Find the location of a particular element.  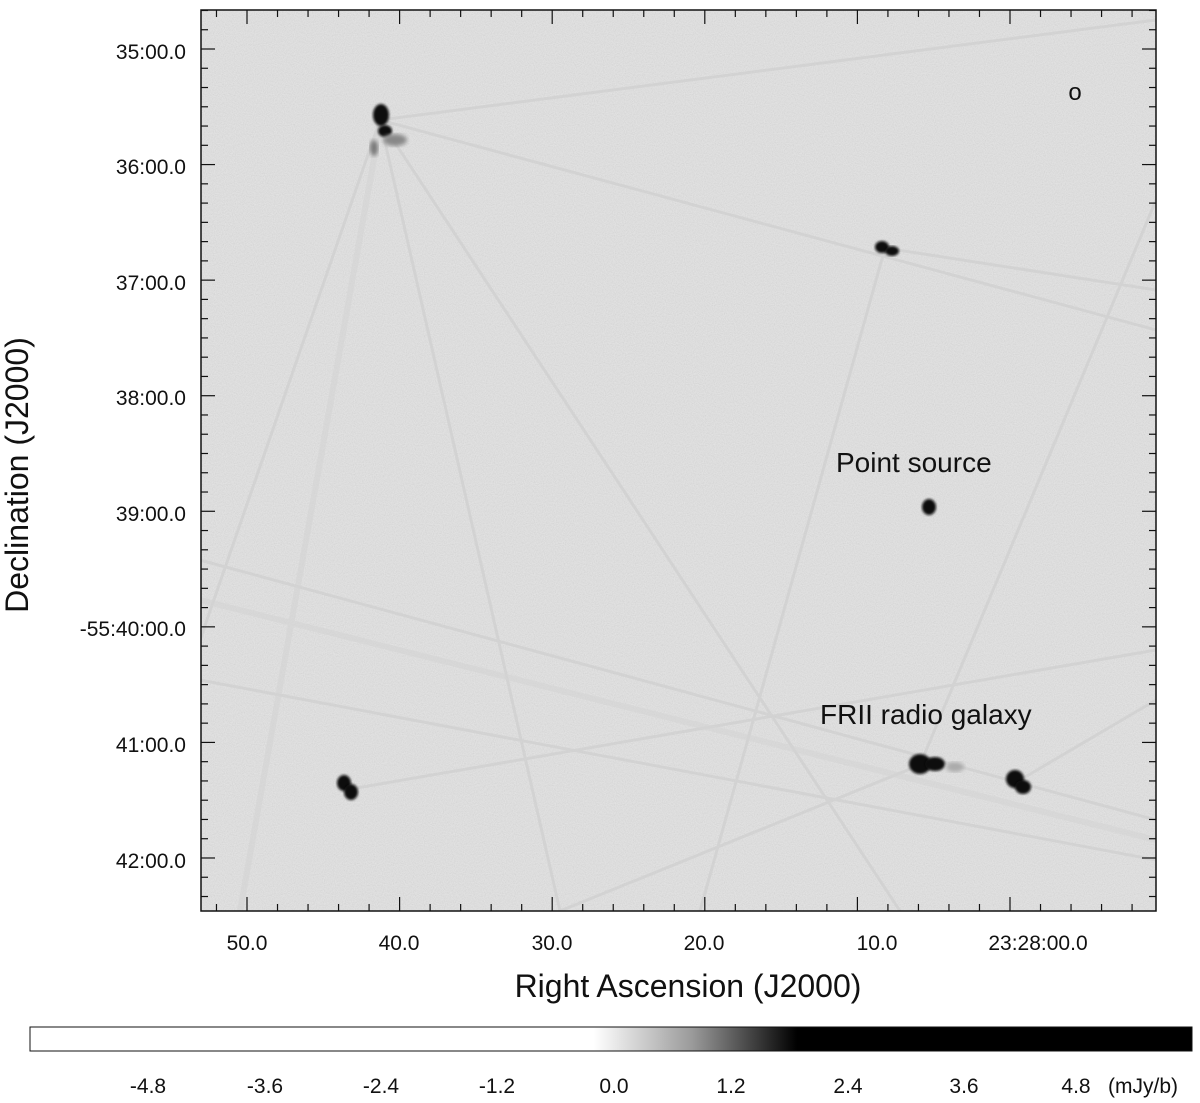

x-tick-label: 23:28:00.0 is located at coordinates (1037, 943).